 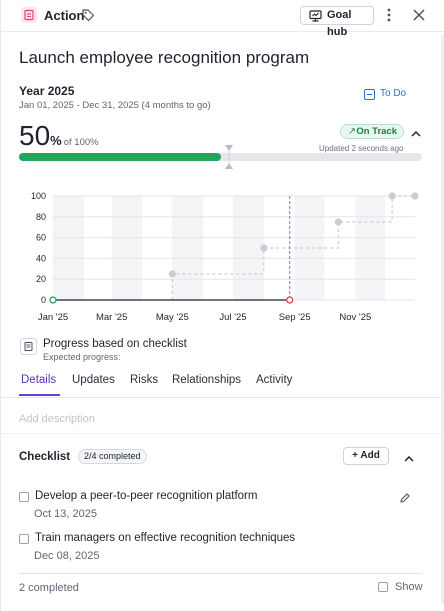 What do you see at coordinates (28, 346) in the screenshot?
I see `checklist-icon` at bounding box center [28, 346].